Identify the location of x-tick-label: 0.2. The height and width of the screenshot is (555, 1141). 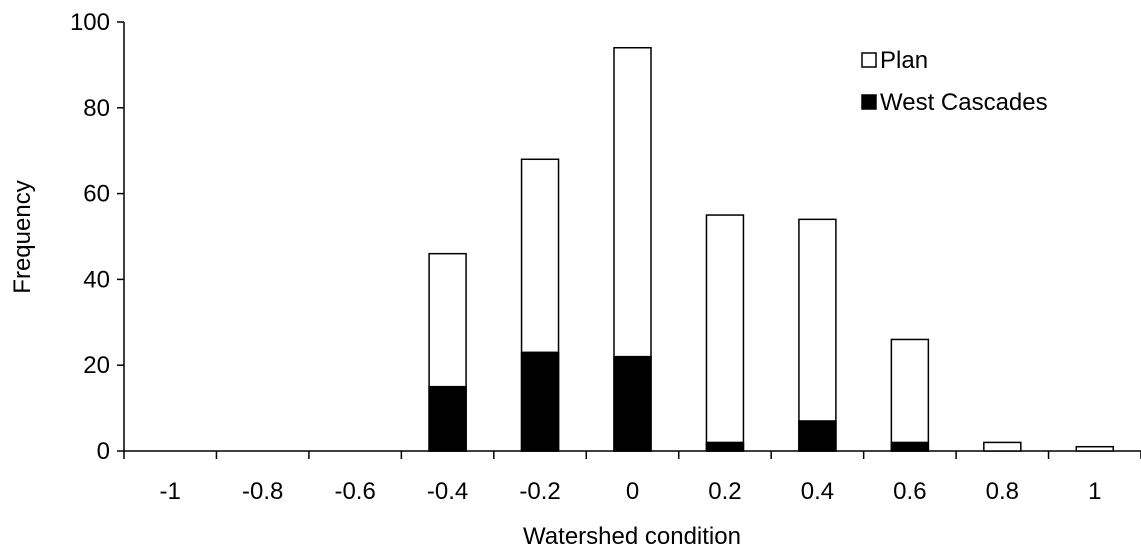
(724, 491).